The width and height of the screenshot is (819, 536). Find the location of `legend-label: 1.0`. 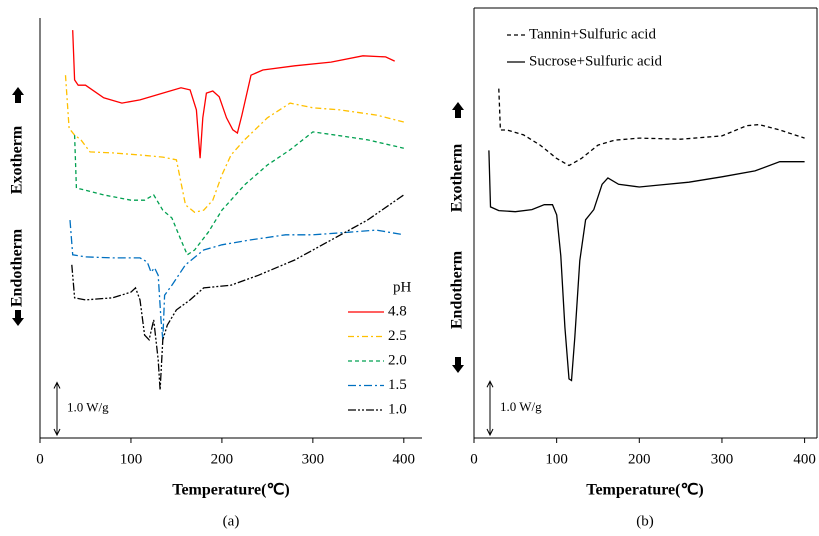

legend-label: 1.0 is located at coordinates (397, 409).